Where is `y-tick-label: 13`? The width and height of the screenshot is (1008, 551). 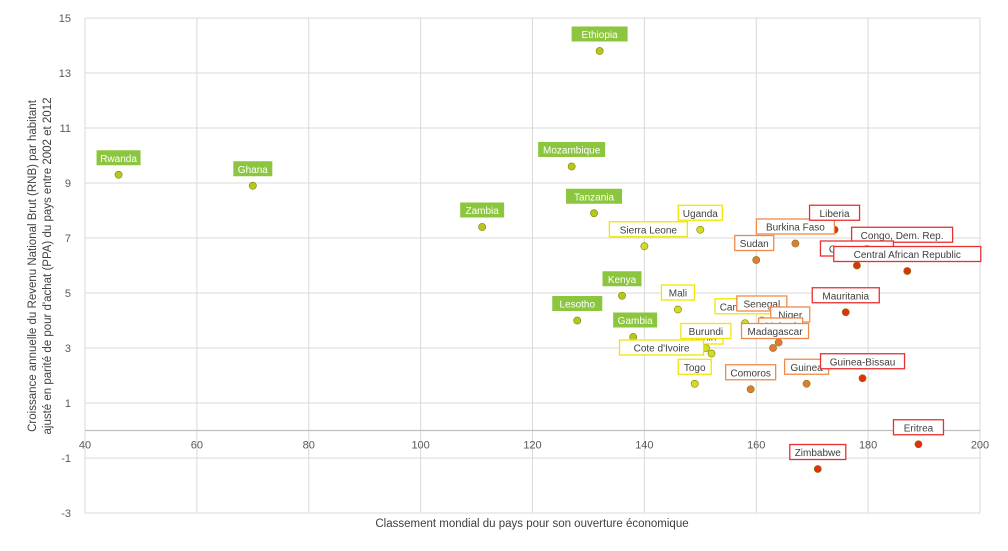
y-tick-label: 13 is located at coordinates (65, 74).